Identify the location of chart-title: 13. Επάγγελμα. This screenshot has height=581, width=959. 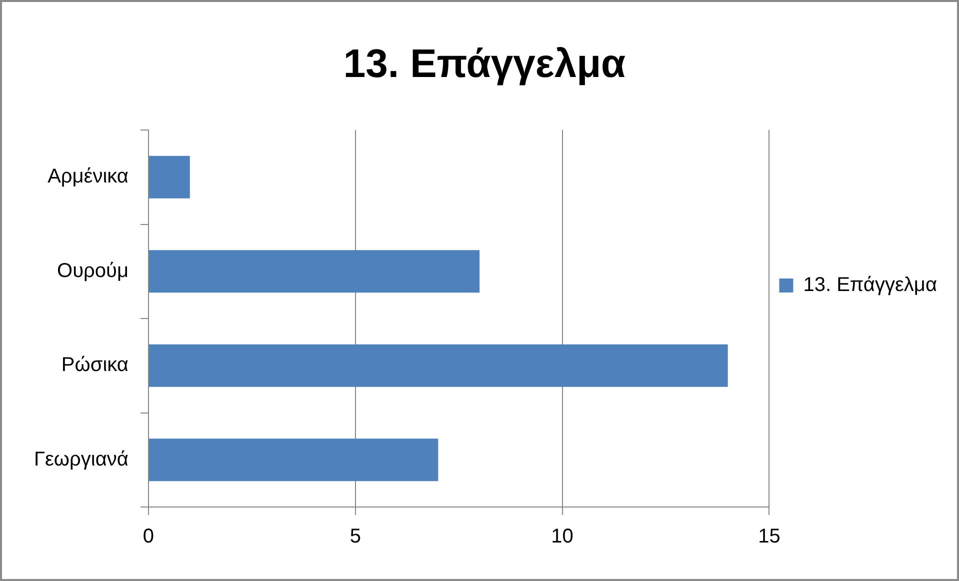
(484, 64).